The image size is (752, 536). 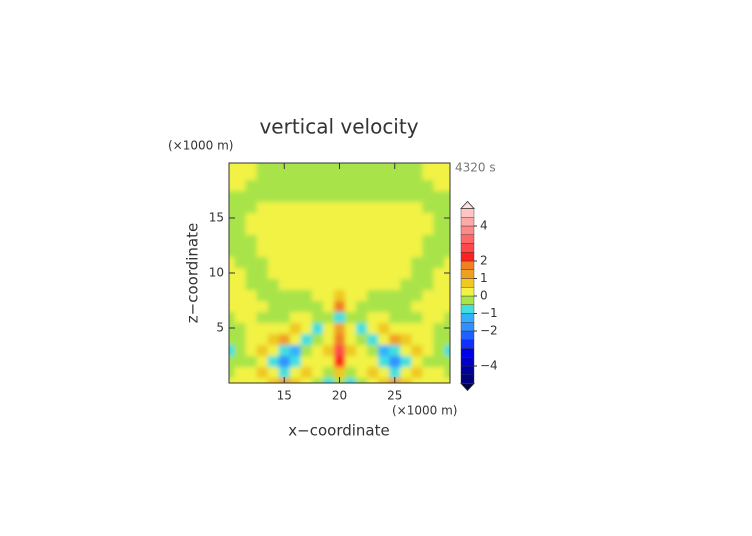 I want to click on field, so click(x=339, y=273).